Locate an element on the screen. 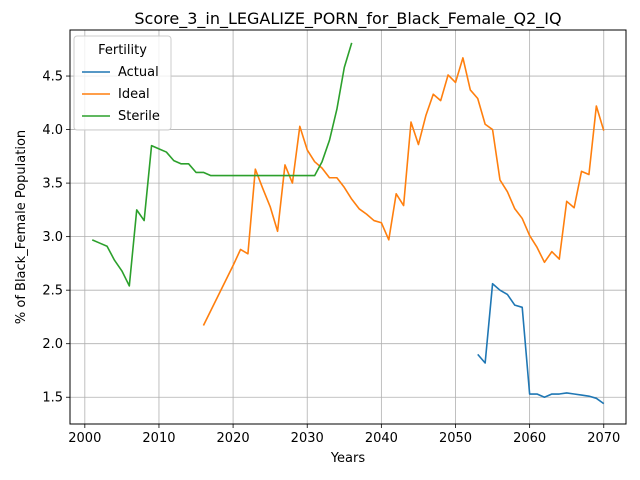 This screenshot has width=640, height=480. y-tick-label: 4.5 is located at coordinates (52, 77).